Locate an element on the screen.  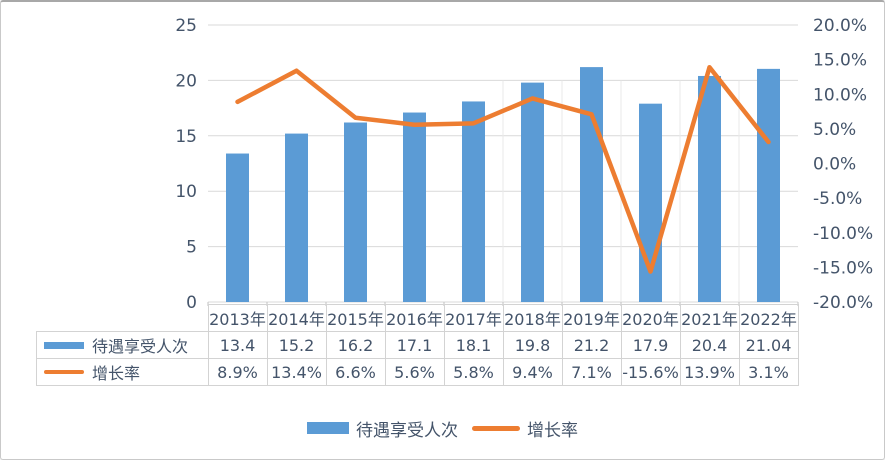
left-axis-label-5: 5 is located at coordinates (191, 248).